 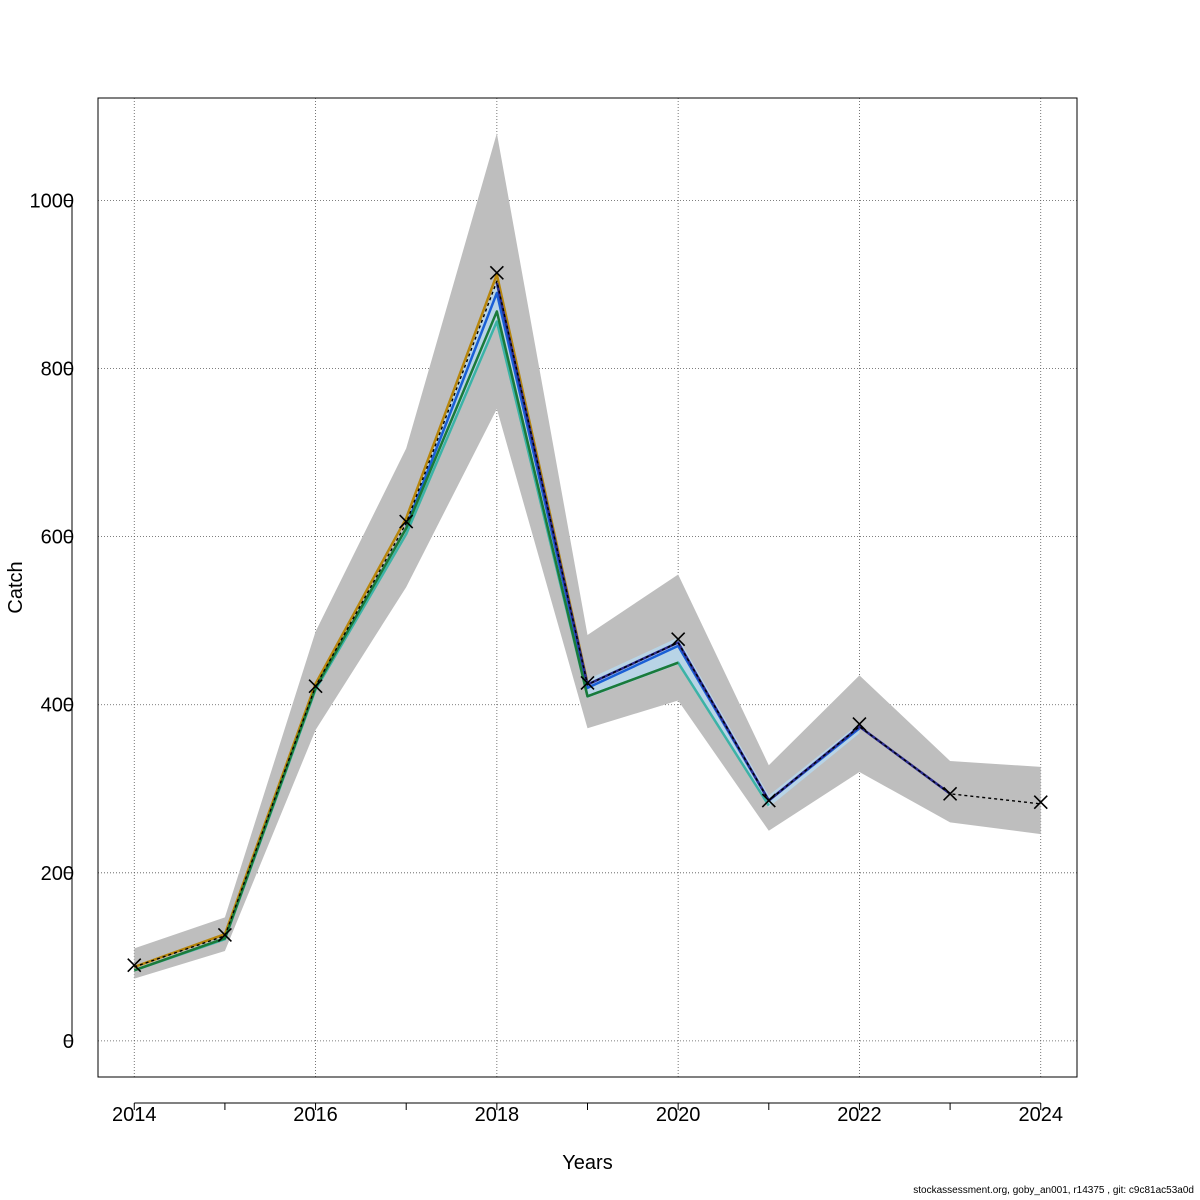 I want to click on x-tick-label: 2014, so click(x=134, y=1115).